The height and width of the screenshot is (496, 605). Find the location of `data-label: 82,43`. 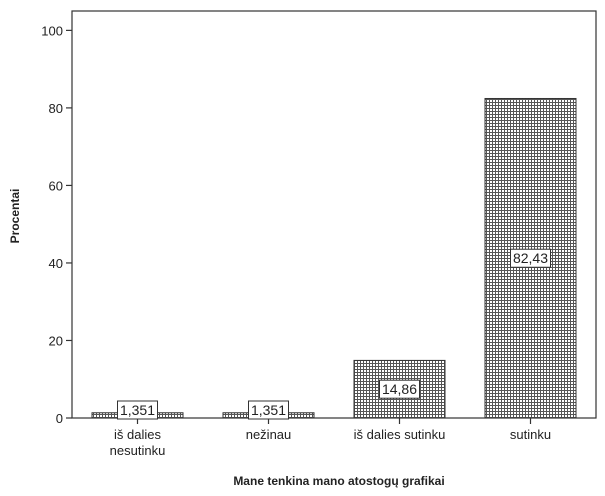

data-label: 82,43 is located at coordinates (530, 258).